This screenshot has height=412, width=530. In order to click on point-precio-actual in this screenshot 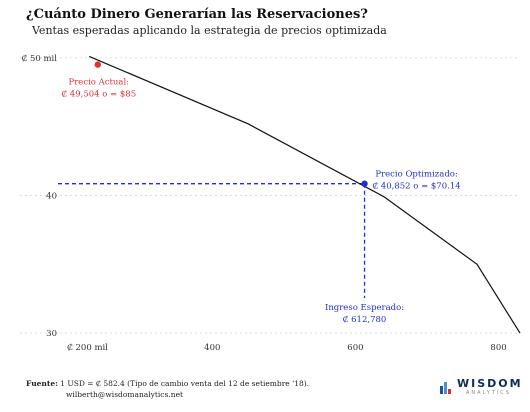, I will do `click(97, 64)`.